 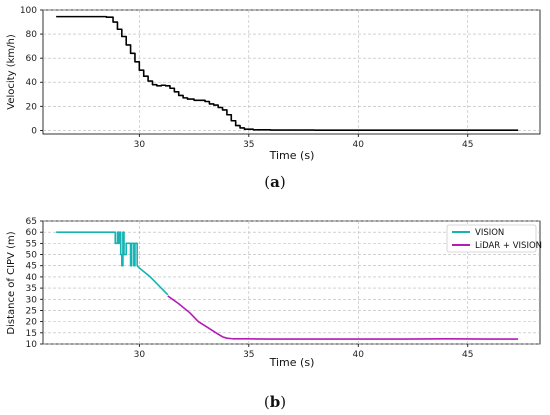 What do you see at coordinates (343, 317) in the screenshot?
I see `series-line-lidar-vision` at bounding box center [343, 317].